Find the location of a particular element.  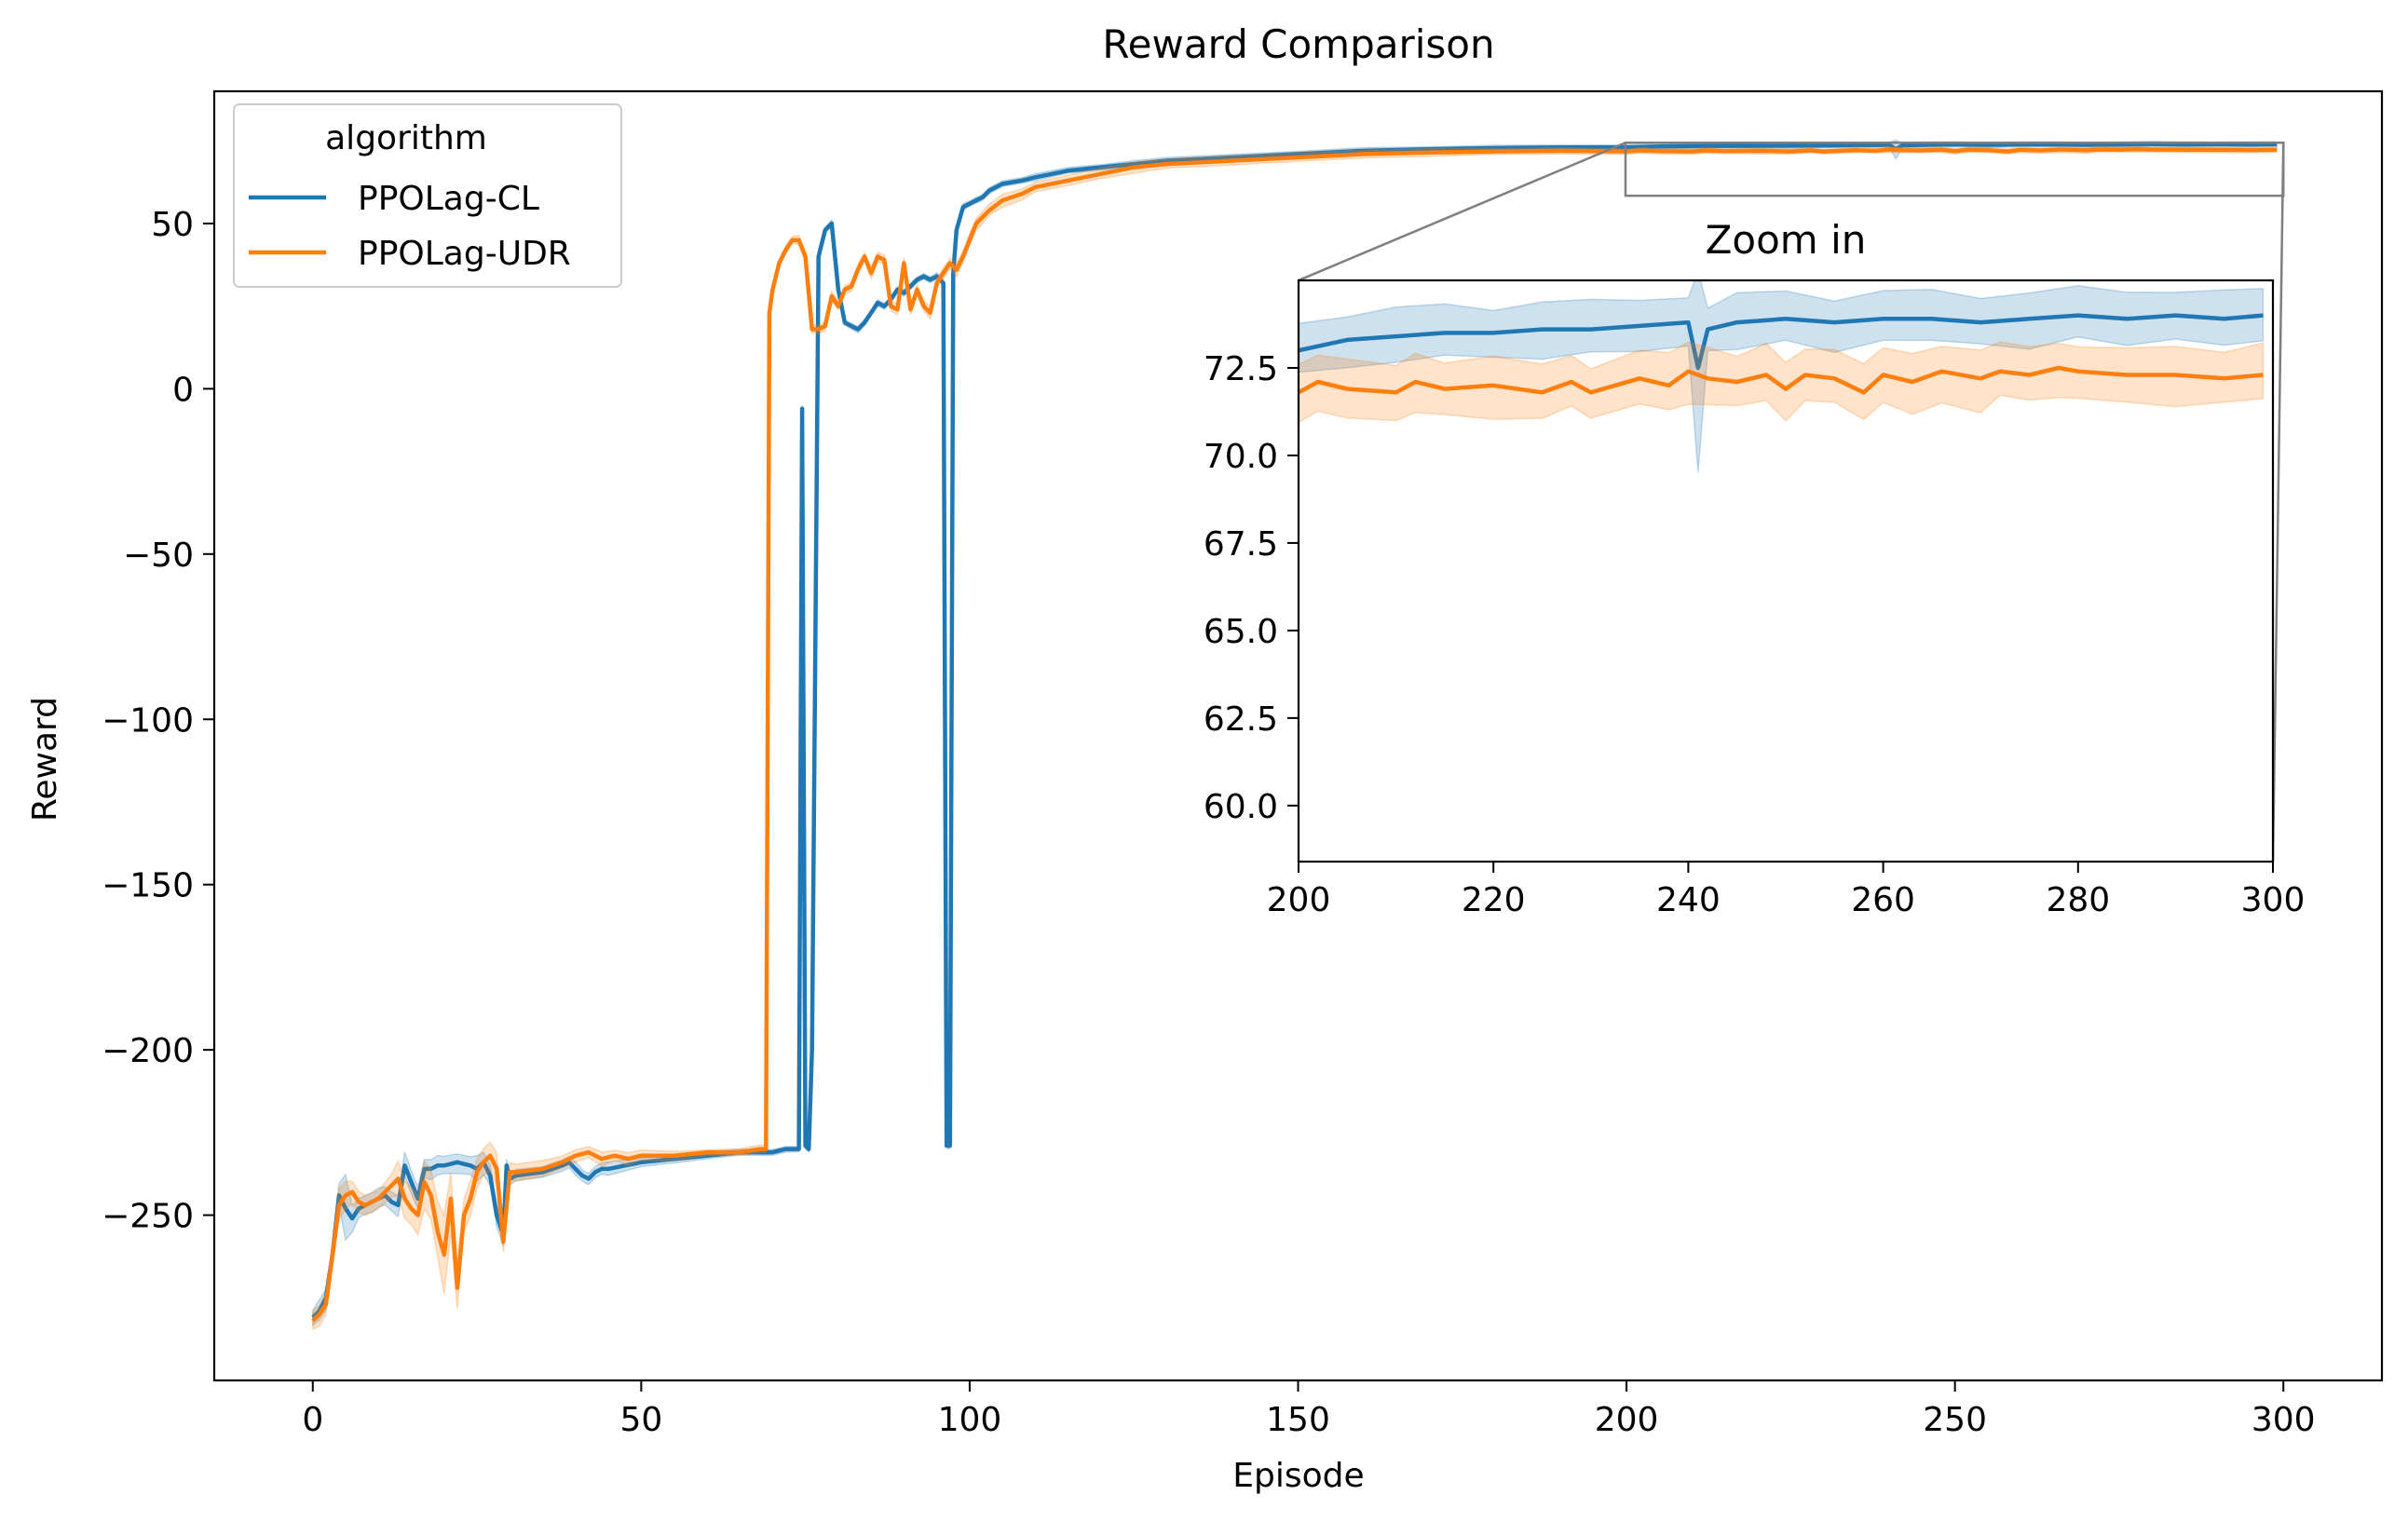

inset-y-tick-label: 72.5 is located at coordinates (1241, 369).